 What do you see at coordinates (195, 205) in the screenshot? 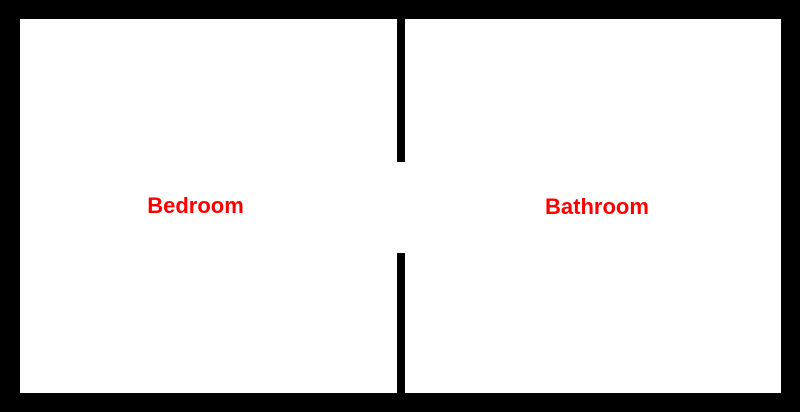
I see `room-label-bedroom: Bedroom` at bounding box center [195, 205].